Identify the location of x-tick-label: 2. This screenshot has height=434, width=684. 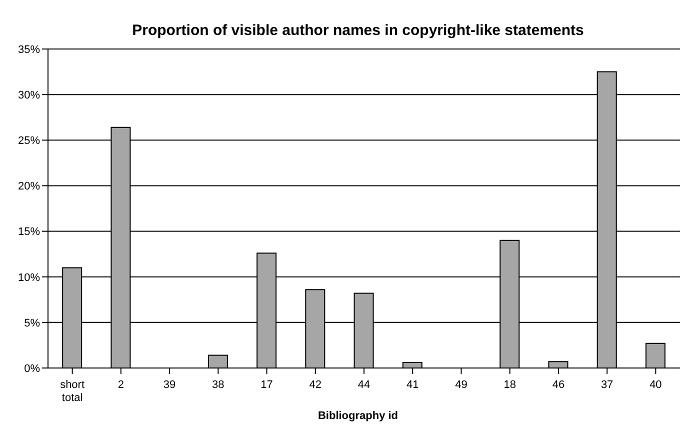
(121, 385).